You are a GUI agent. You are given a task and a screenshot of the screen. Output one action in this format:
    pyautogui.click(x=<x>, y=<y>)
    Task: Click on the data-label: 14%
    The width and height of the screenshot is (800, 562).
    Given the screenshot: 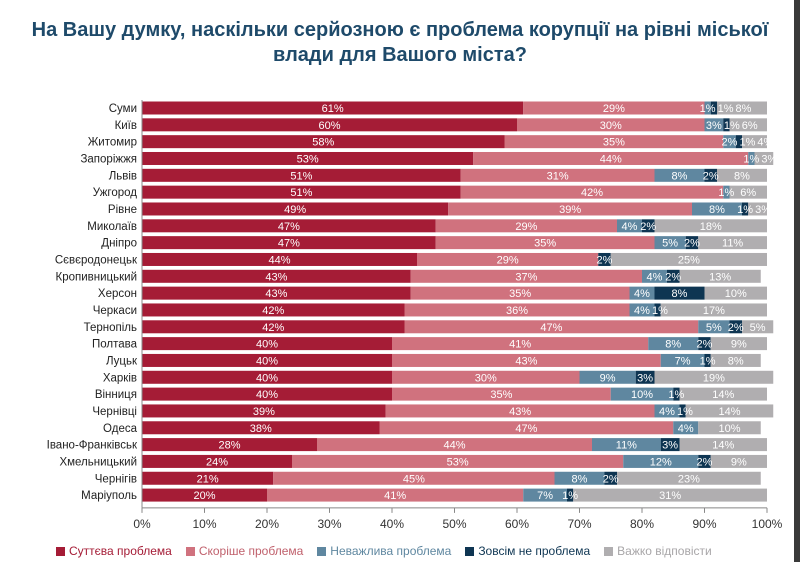 What is the action you would take?
    pyautogui.click(x=729, y=412)
    